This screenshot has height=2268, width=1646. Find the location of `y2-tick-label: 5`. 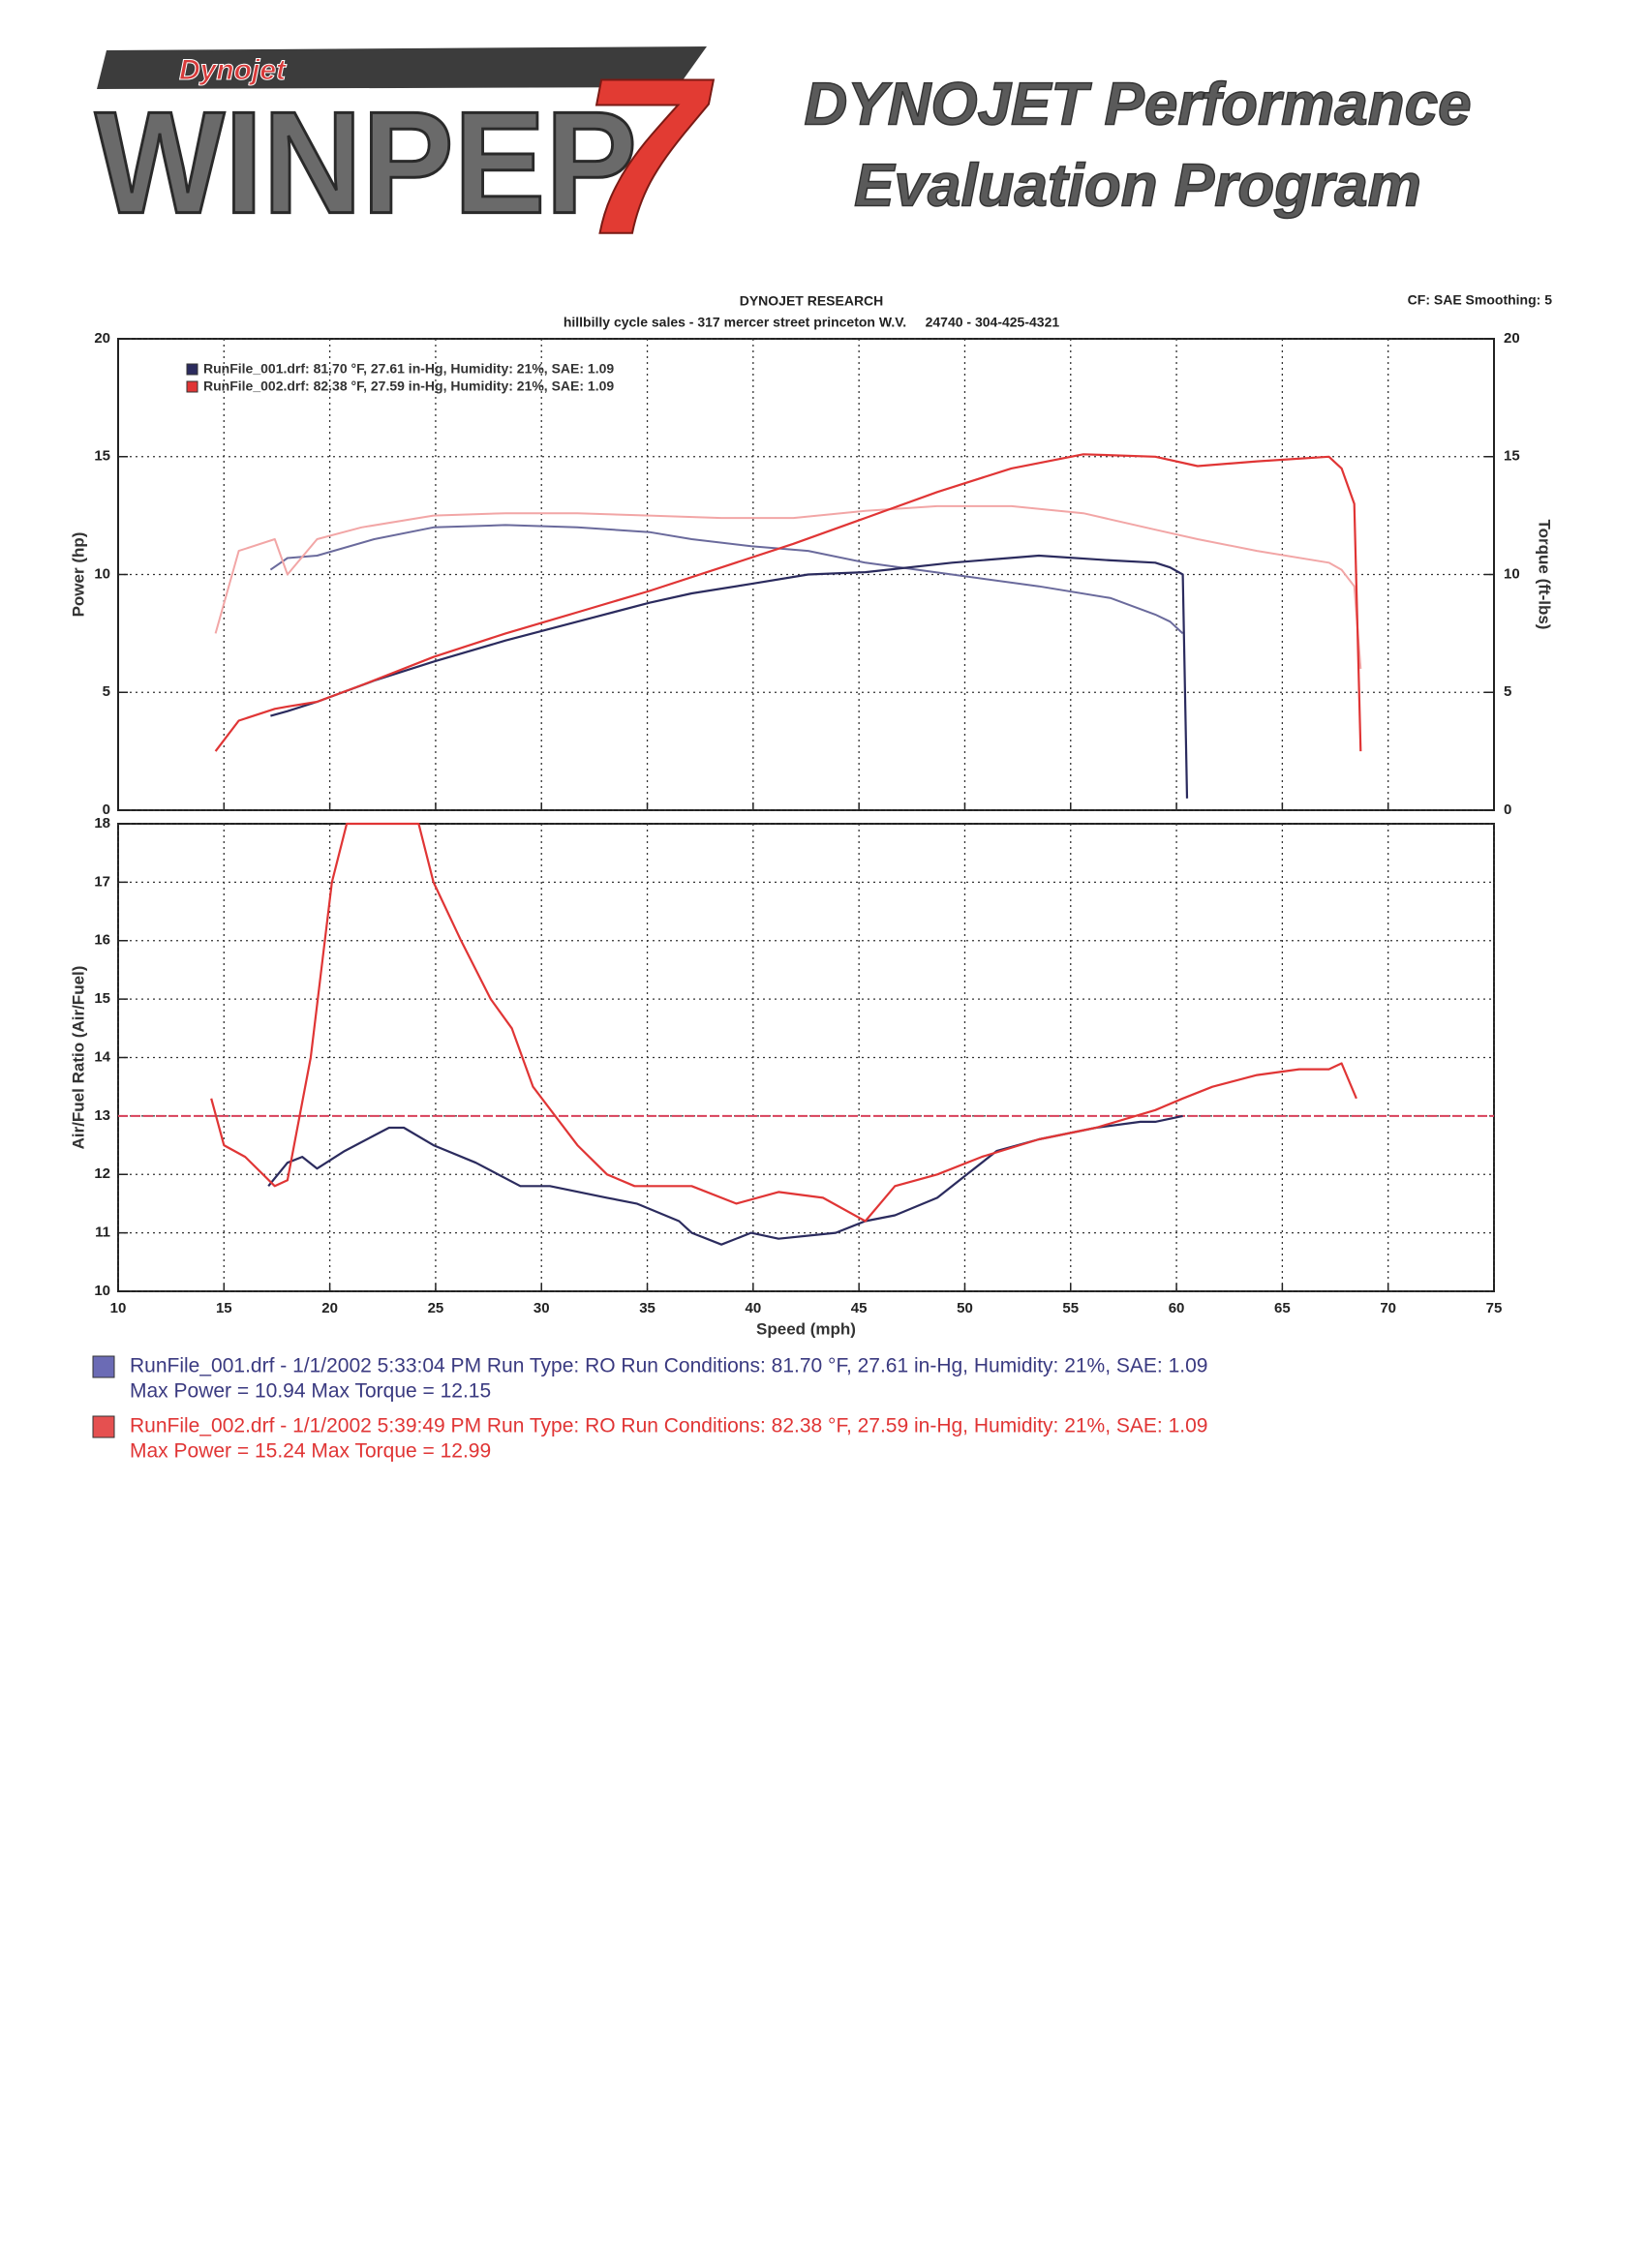

y2-tick-label: 5 is located at coordinates (1507, 691).